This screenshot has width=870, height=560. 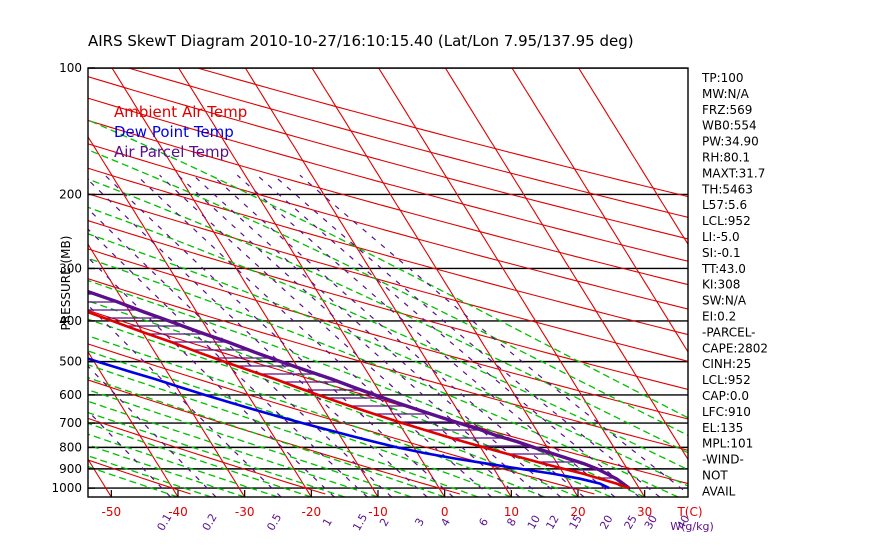 What do you see at coordinates (606, 522) in the screenshot?
I see `mixing-ratio-tick-label: 20` at bounding box center [606, 522].